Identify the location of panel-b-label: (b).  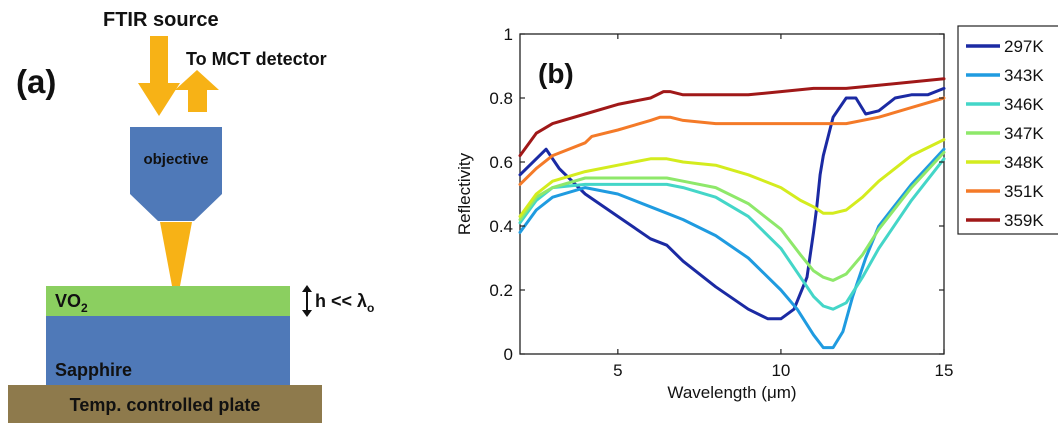
(556, 73).